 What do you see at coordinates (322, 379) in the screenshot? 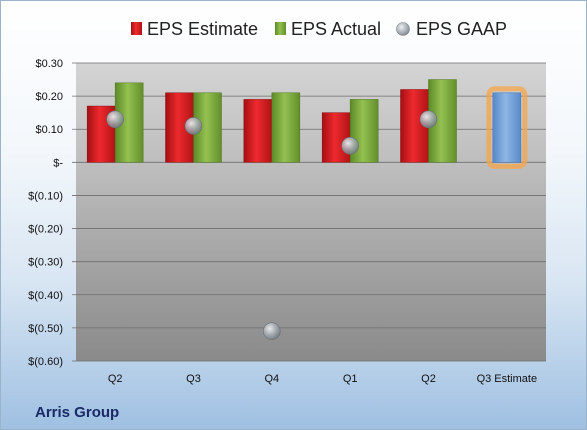
I see `x-axis-ticks: Q2 Q3 Q4 Q1 Q2 Q3 Estimate` at bounding box center [322, 379].